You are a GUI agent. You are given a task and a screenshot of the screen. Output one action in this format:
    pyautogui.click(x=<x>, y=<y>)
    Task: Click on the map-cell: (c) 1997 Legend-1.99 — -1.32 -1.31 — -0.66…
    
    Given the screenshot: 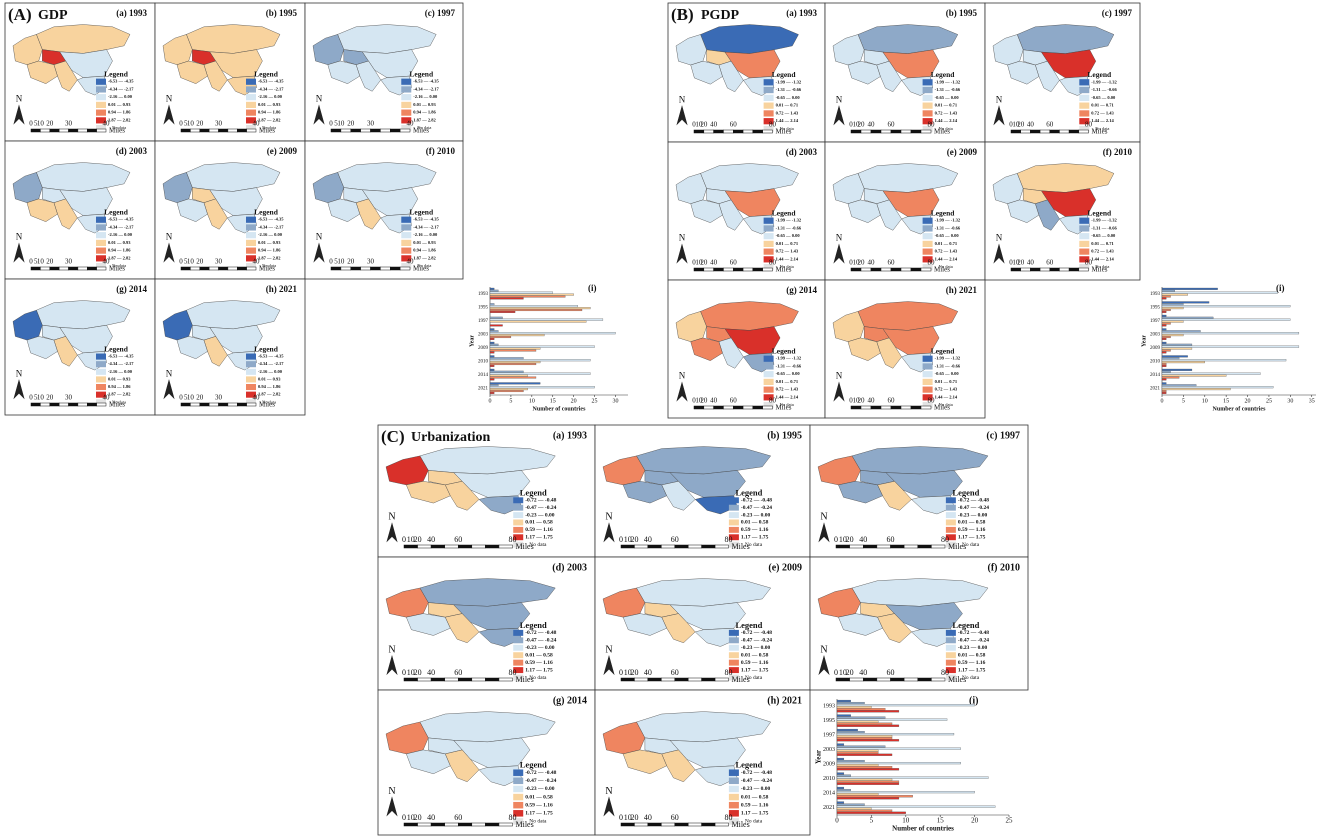 What is the action you would take?
    pyautogui.click(x=1062, y=72)
    